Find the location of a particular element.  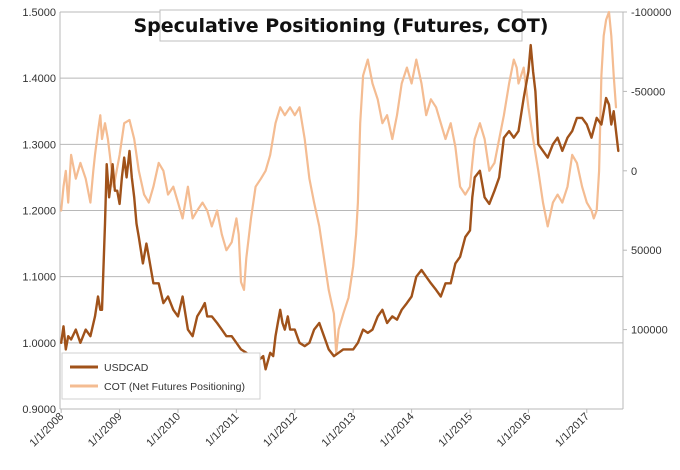

left-tick-label: 1.5000 is located at coordinates (39, 13).